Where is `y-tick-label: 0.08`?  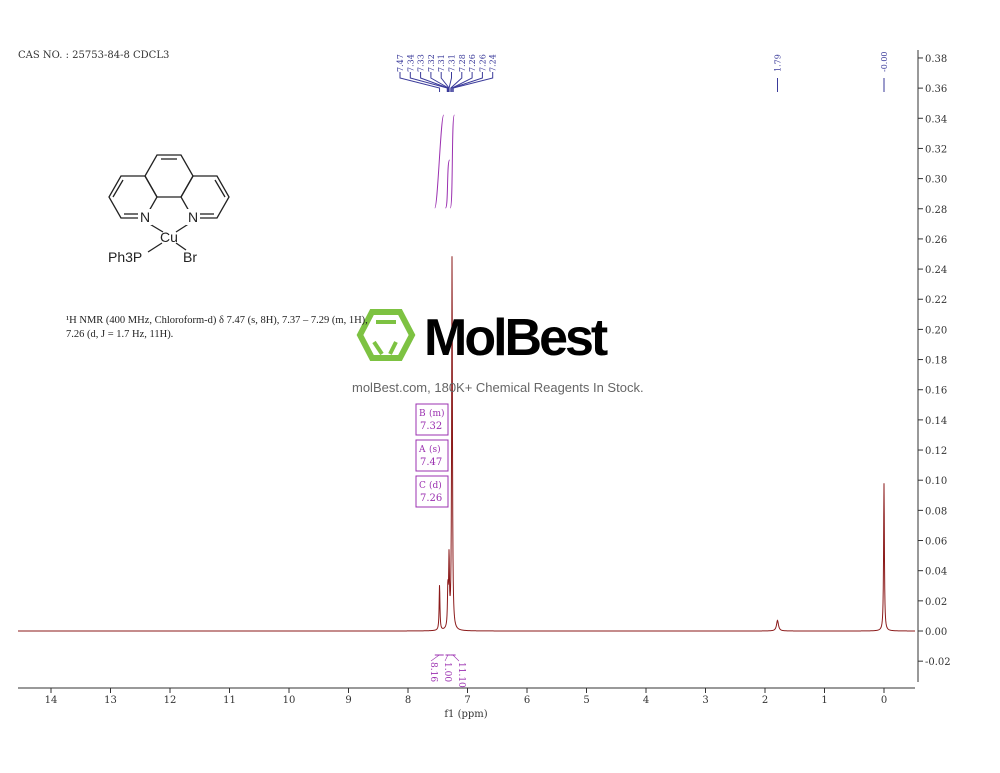 y-tick-label: 0.08 is located at coordinates (936, 511).